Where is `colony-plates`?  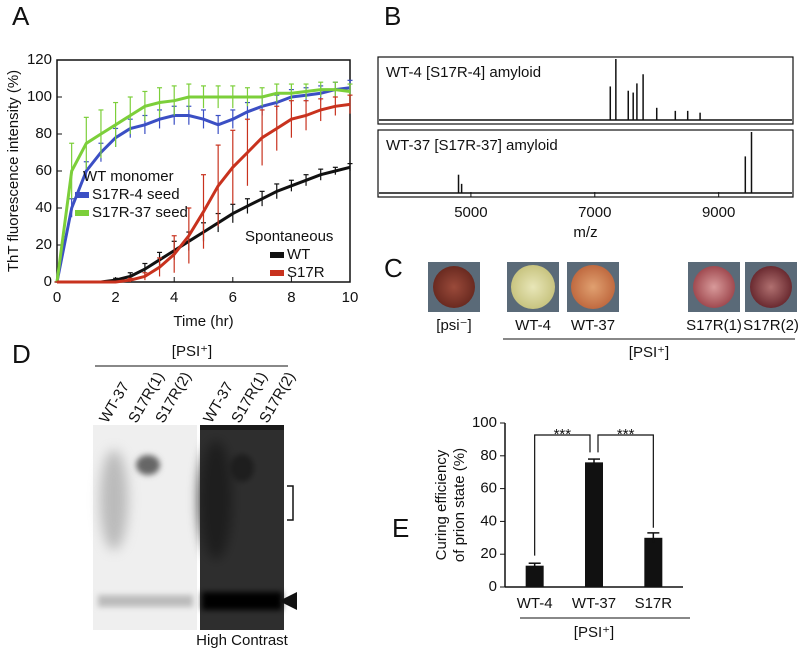
colony-plates is located at coordinates (612, 287).